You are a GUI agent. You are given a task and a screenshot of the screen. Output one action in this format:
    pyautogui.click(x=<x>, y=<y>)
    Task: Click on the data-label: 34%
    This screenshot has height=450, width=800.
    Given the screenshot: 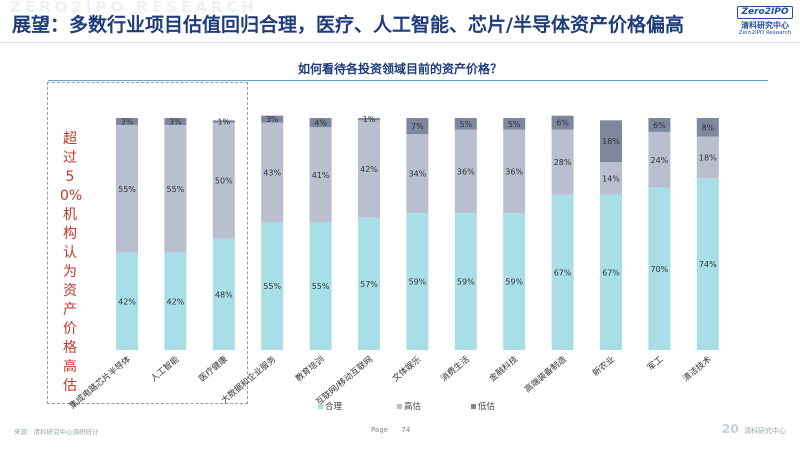 What is the action you would take?
    pyautogui.click(x=418, y=174)
    